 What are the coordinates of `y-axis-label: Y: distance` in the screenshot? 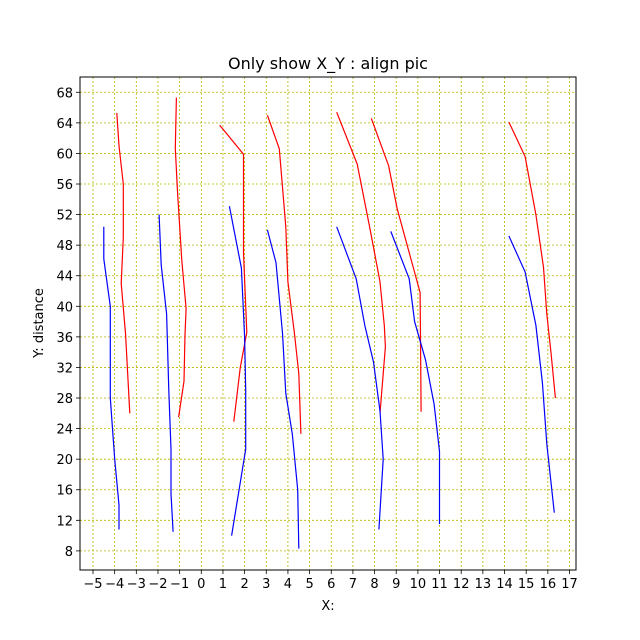 It's located at (39, 323).